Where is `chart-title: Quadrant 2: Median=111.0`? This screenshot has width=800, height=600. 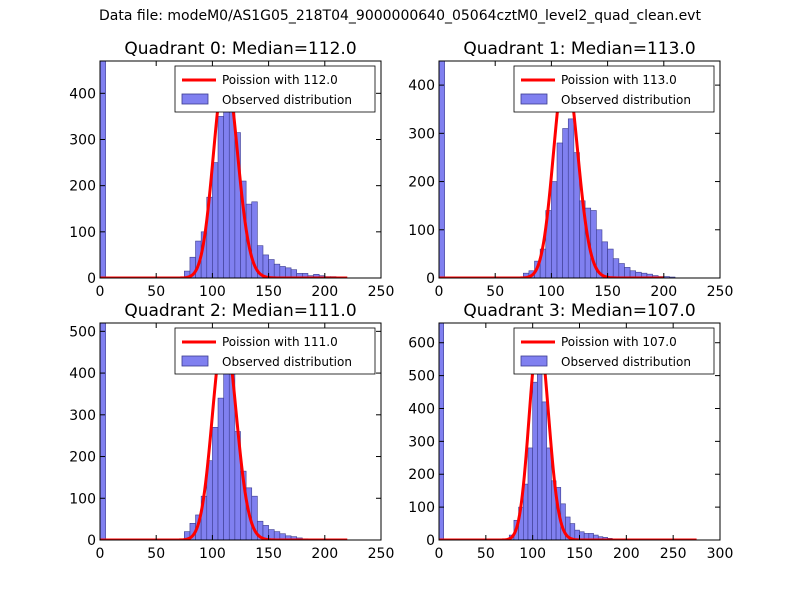 chart-title: Quadrant 2: Median=111.0 is located at coordinates (240, 311).